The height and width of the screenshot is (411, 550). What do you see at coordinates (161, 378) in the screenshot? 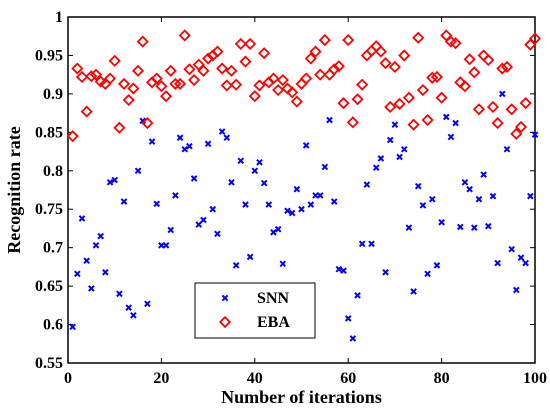
I see `x-tick-label: 20` at bounding box center [161, 378].